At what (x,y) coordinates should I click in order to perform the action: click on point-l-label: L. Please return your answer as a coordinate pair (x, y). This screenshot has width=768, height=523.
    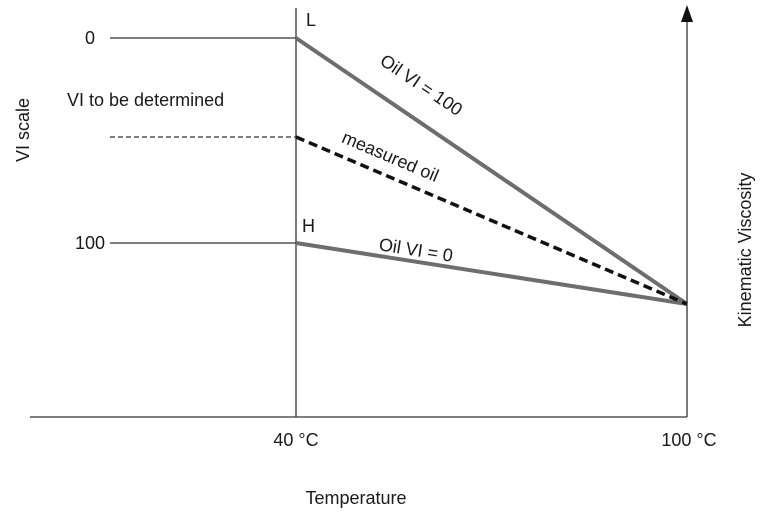
    Looking at the image, I should click on (311, 20).